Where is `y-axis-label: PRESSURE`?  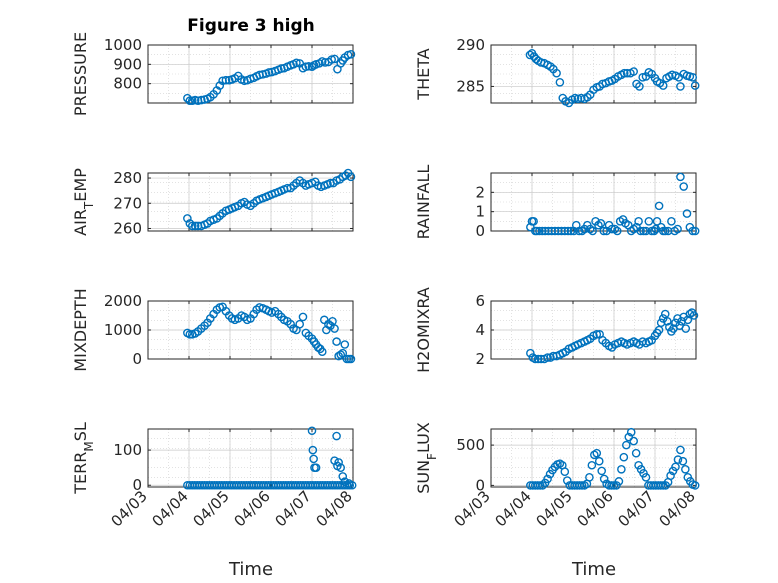 y-axis-label: PRESSURE is located at coordinates (80, 74).